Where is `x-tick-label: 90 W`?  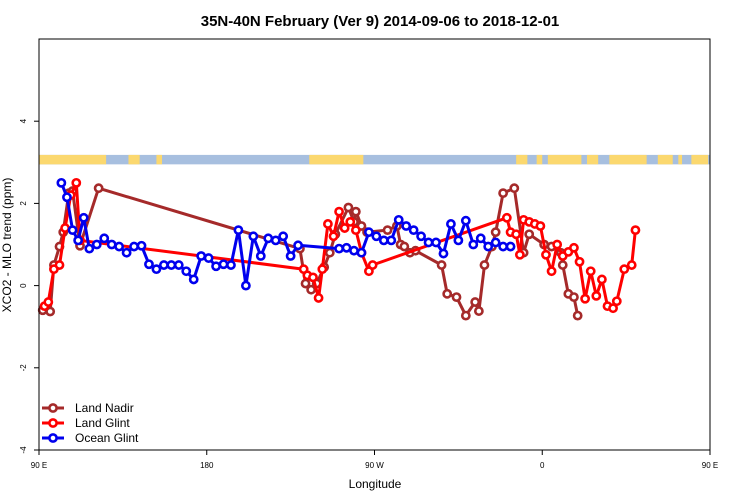
x-tick-label: 90 W is located at coordinates (374, 465).